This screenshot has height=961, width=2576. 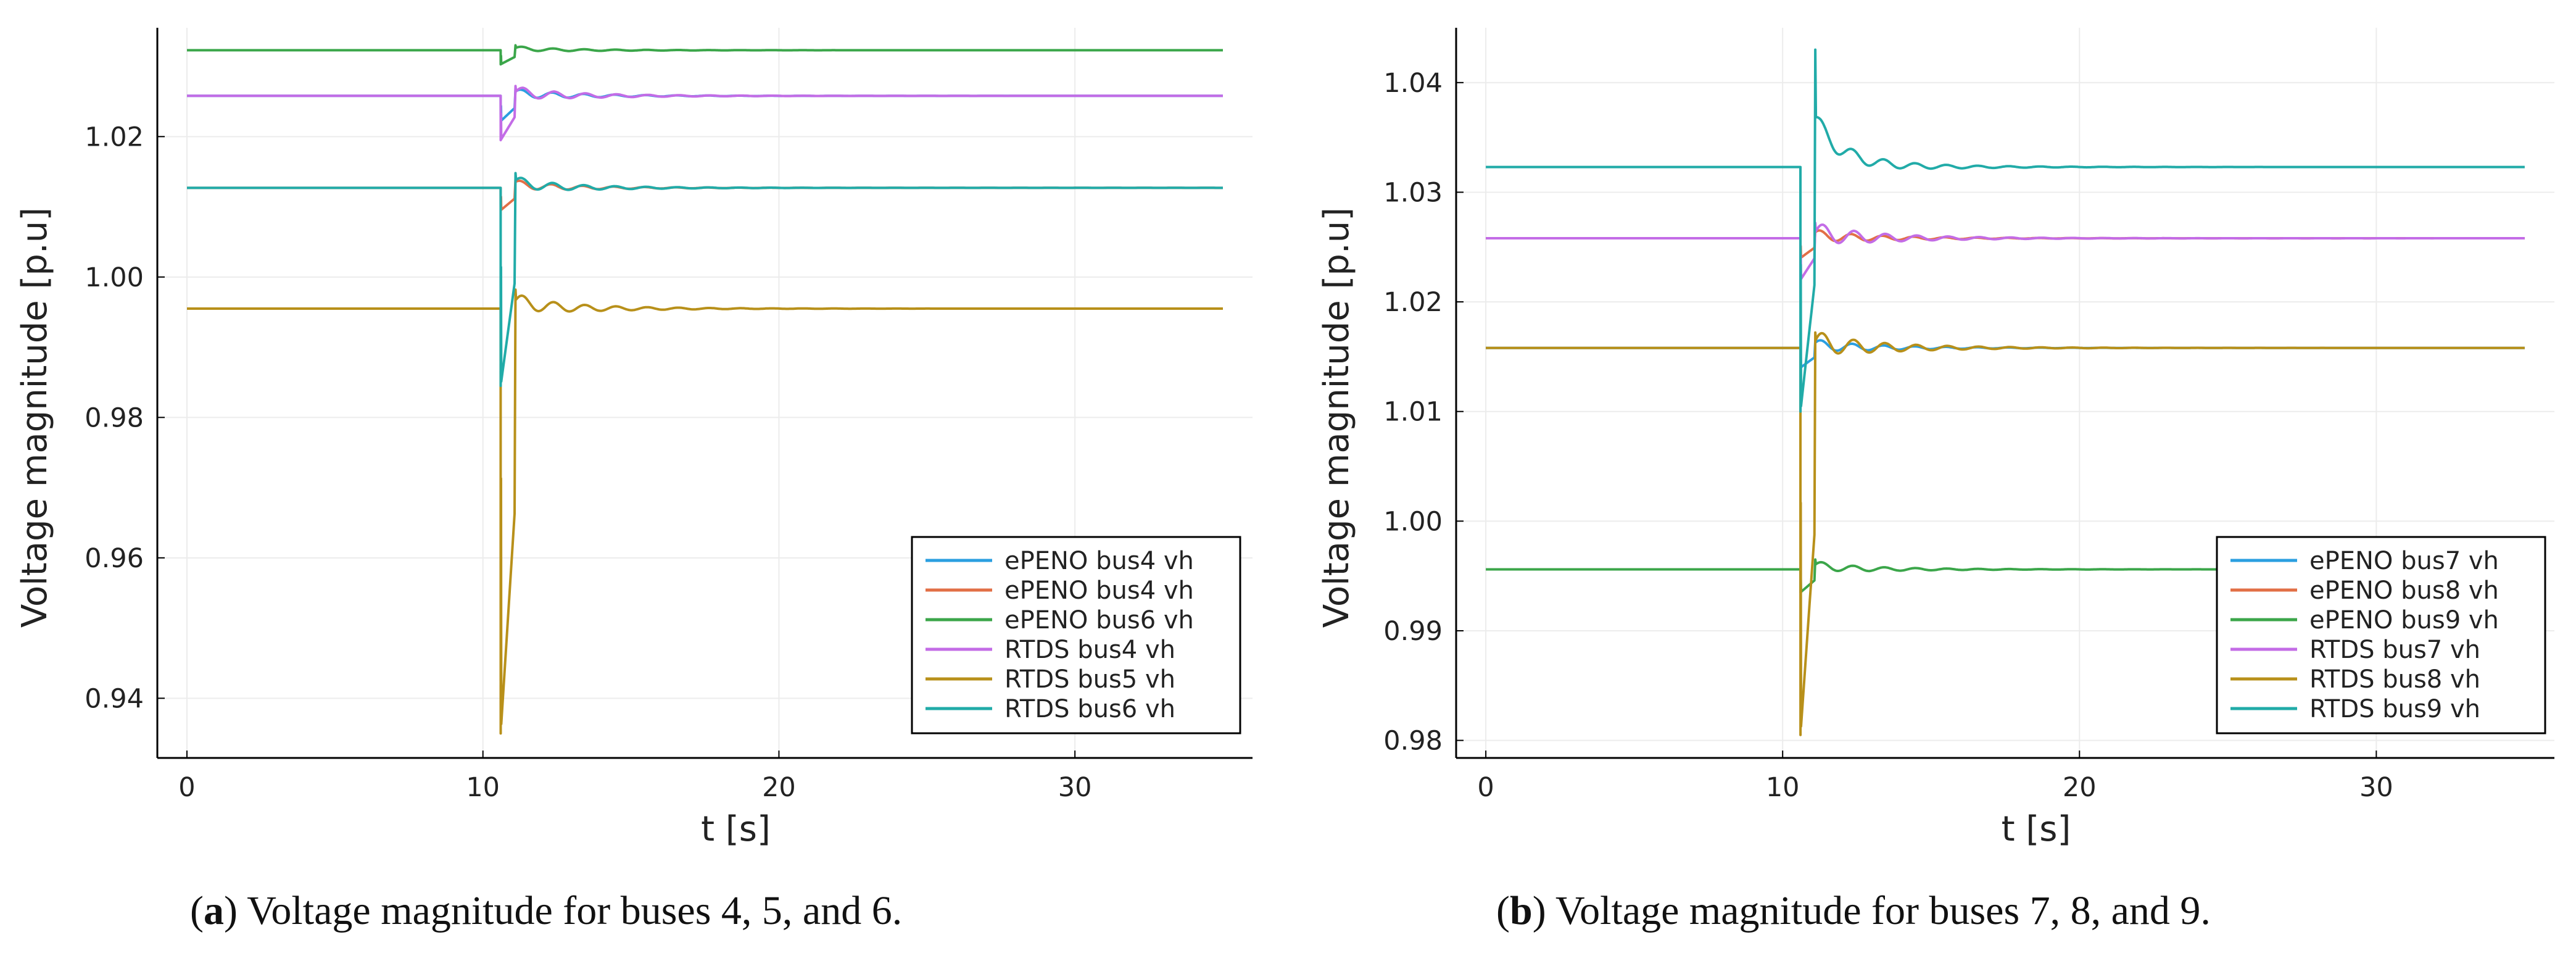 I want to click on legend-entry-label: RTDS bus5 vh, so click(x=1089, y=680).